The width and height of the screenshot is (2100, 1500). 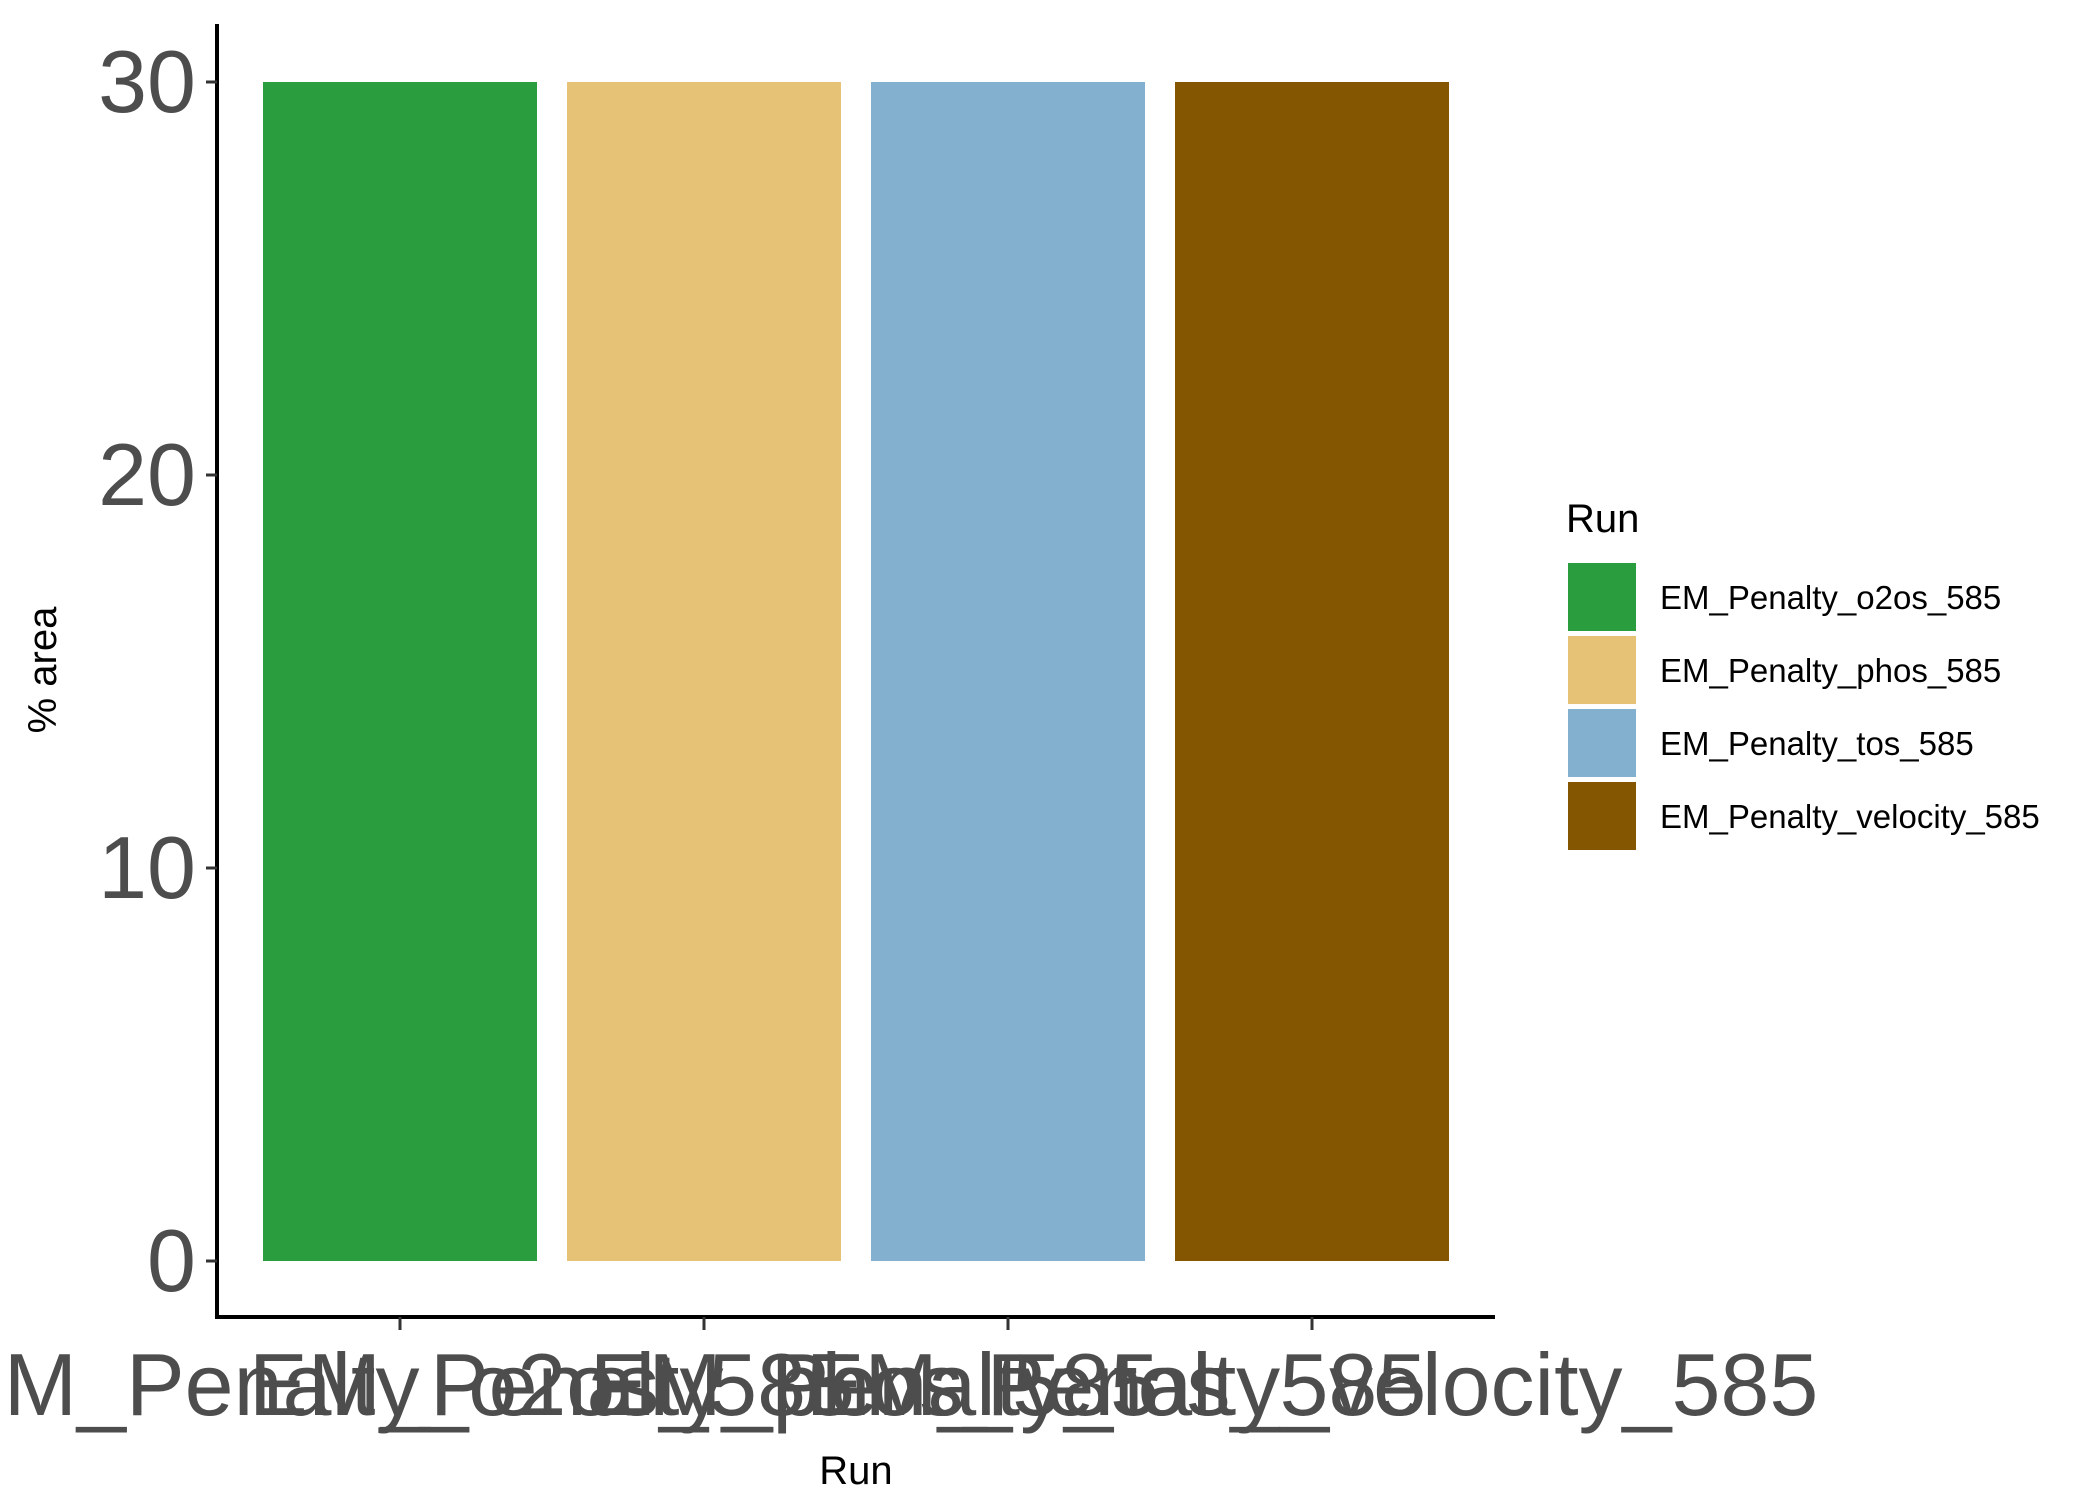 I want to click on y-tick-label: 0, so click(x=171, y=1260).